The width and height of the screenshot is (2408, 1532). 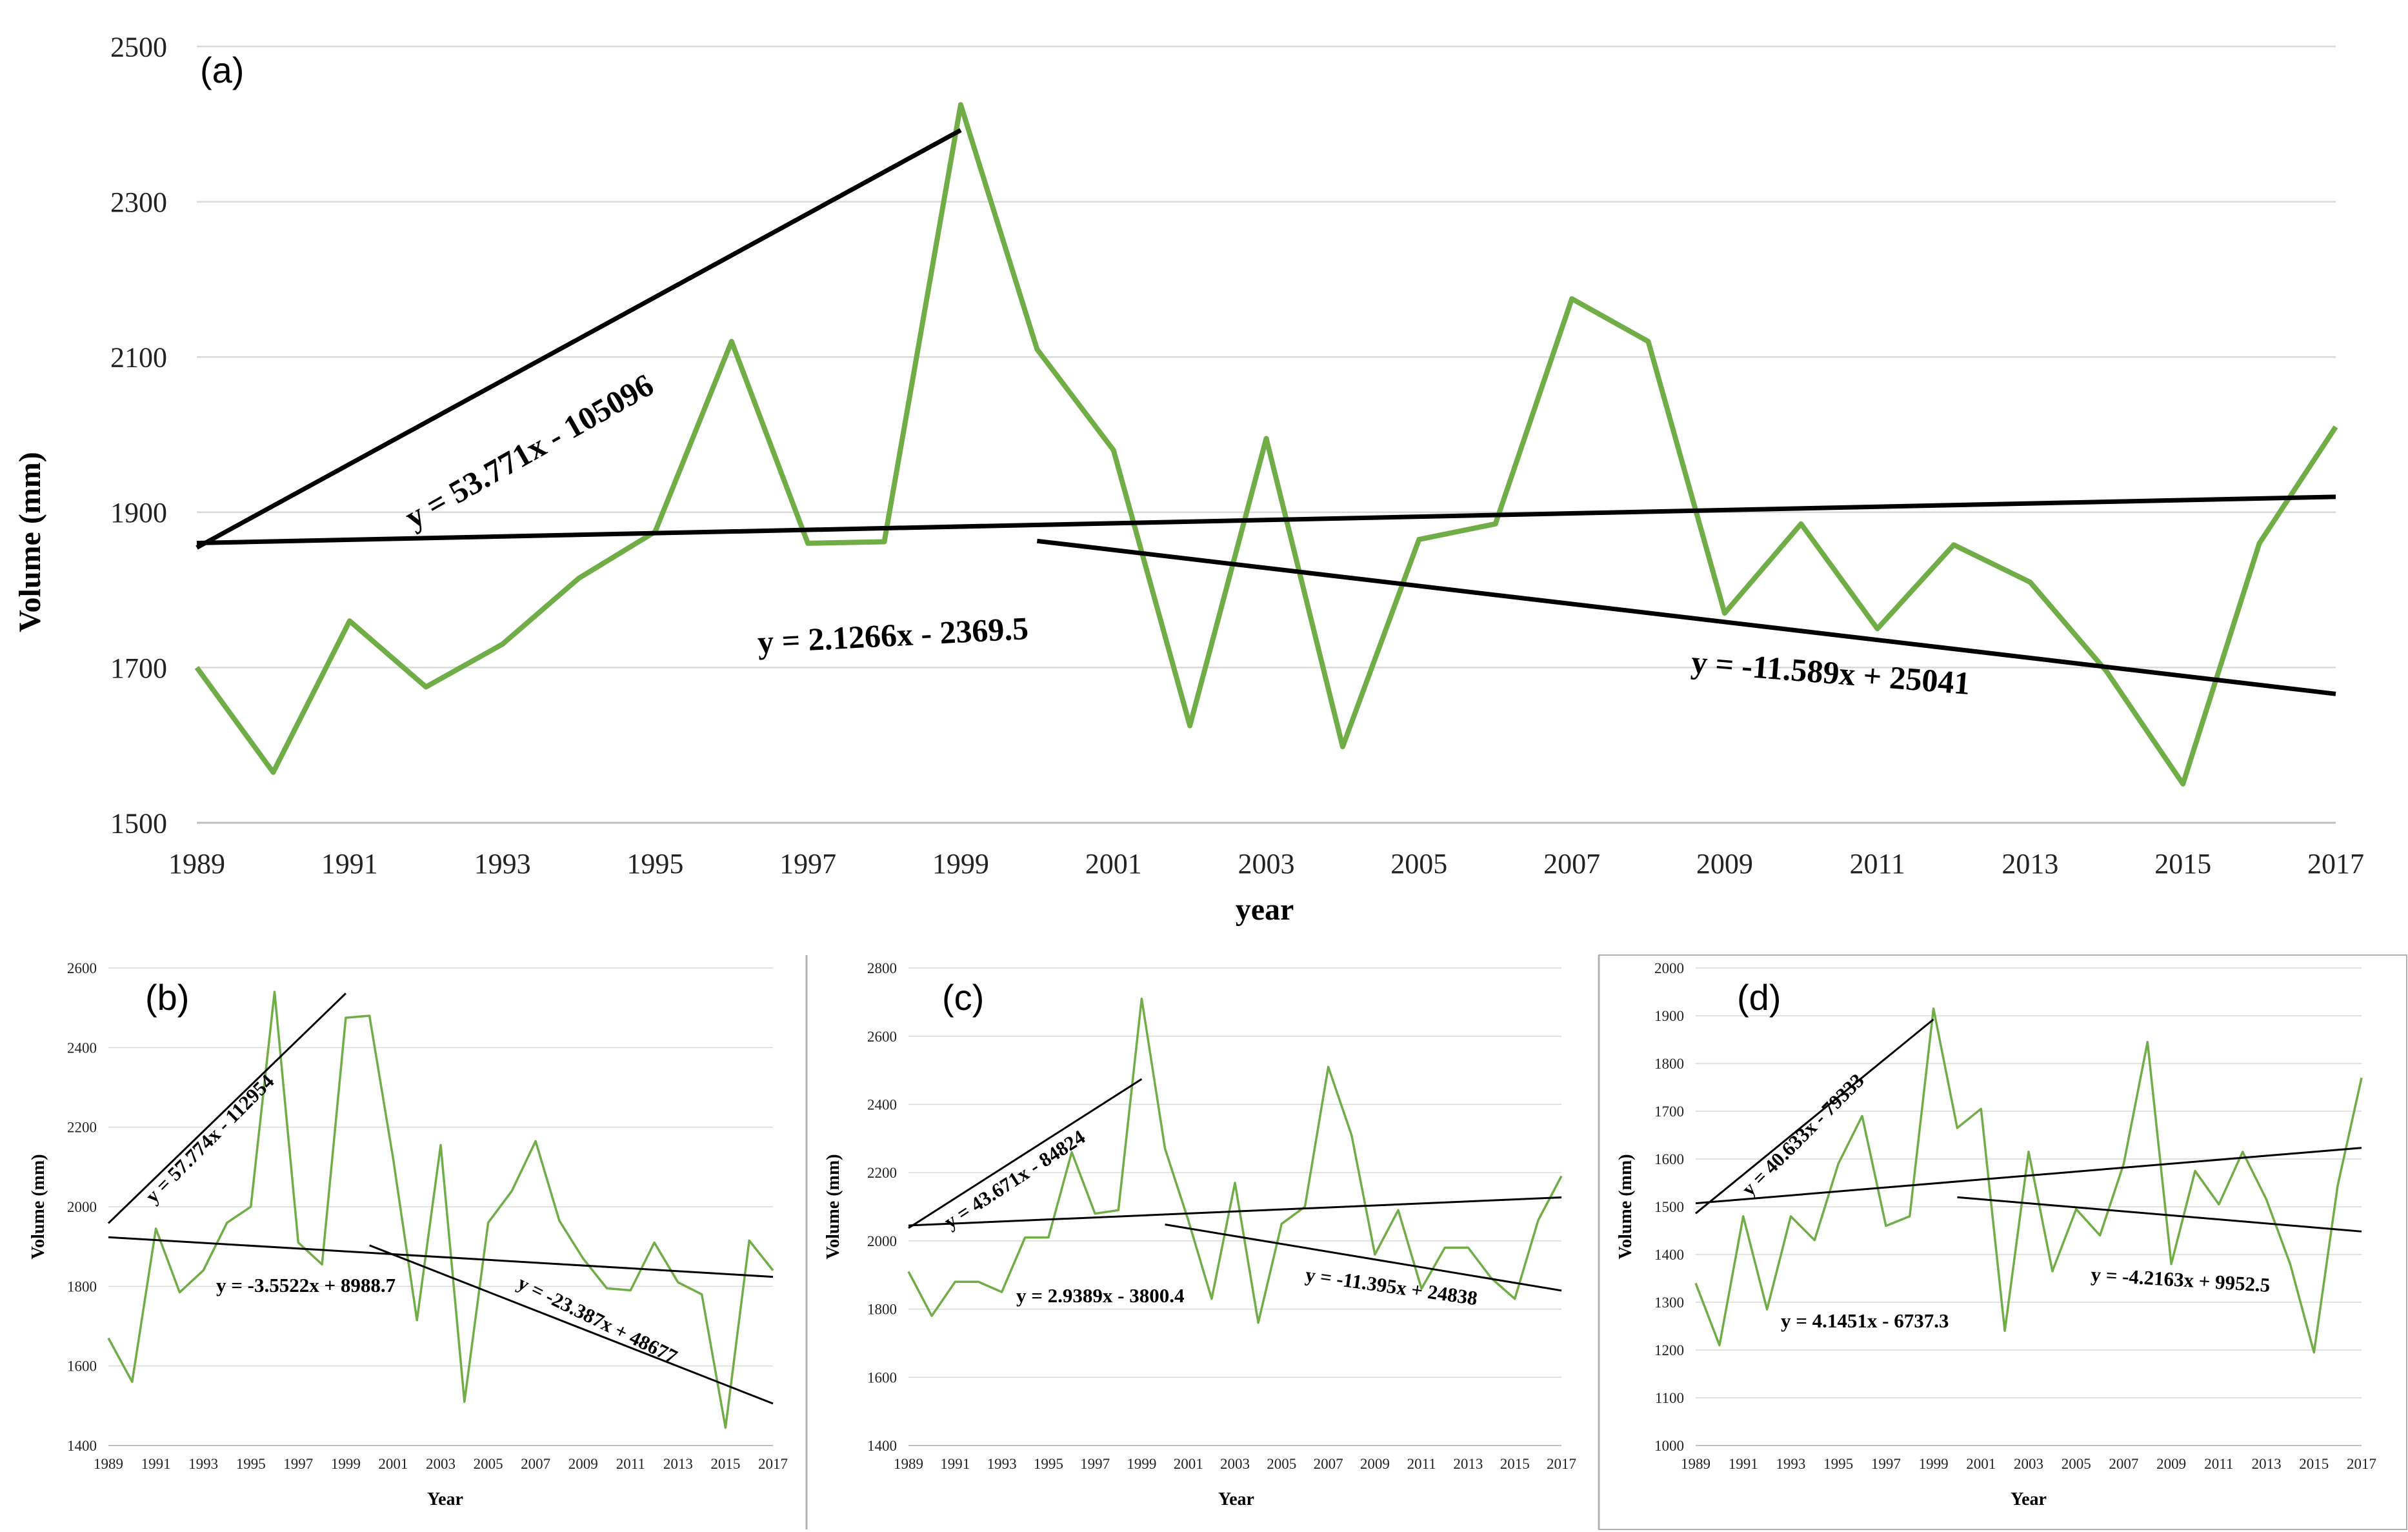 I want to click on x-axis-title: year, so click(x=1265, y=909).